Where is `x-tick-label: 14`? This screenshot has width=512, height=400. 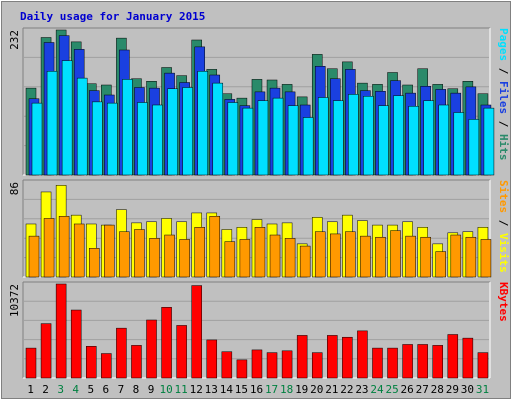
x-tick-label: 14 is located at coordinates (227, 389).